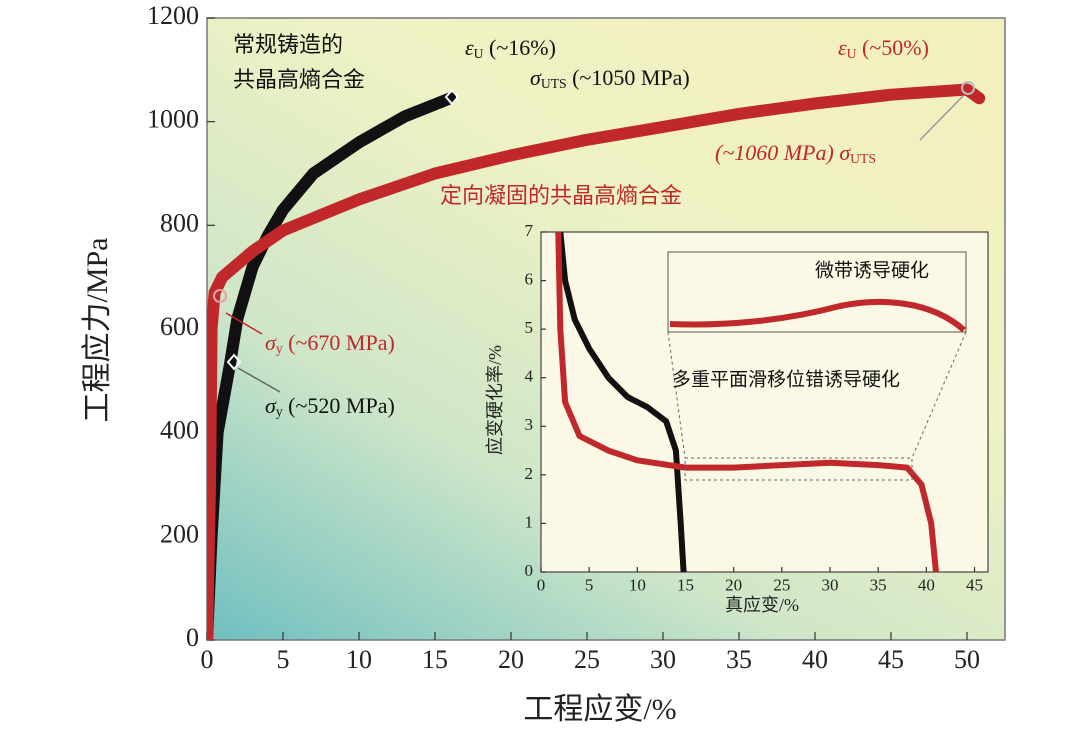  I want to click on annotation-part: (~16%), so click(520, 47).